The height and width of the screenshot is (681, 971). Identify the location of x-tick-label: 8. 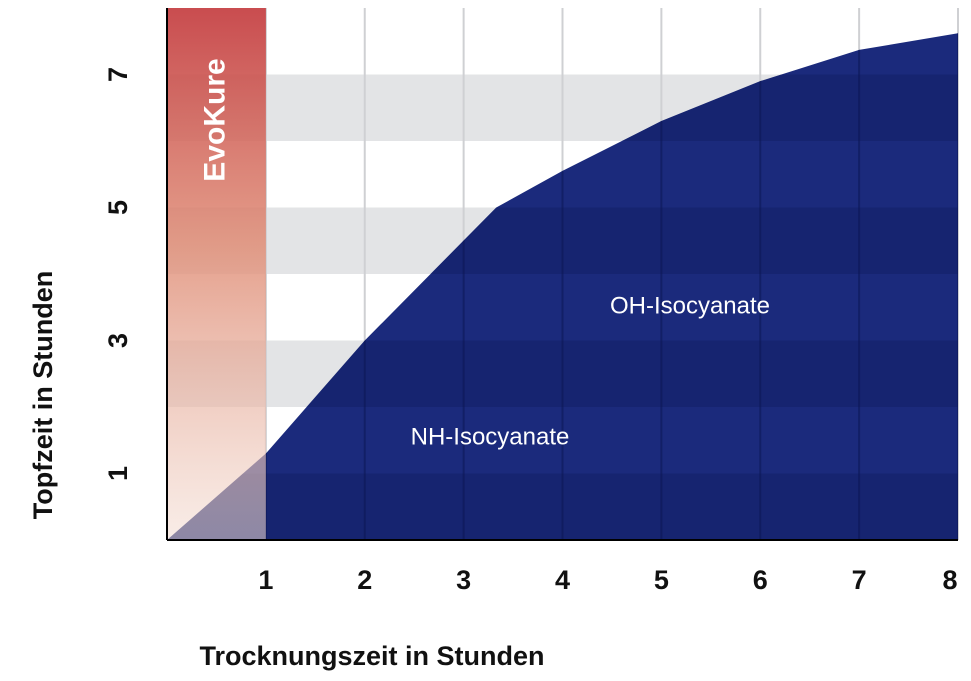
(949, 580).